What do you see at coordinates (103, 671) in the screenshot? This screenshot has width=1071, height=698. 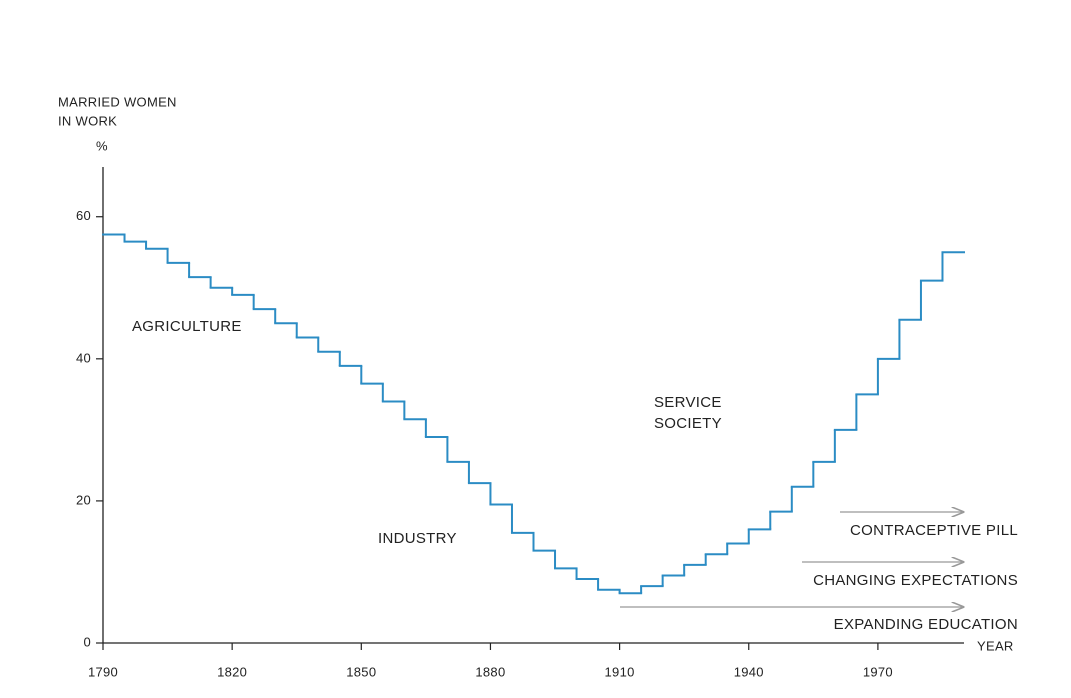 I see `x-tick-label: 1790` at bounding box center [103, 671].